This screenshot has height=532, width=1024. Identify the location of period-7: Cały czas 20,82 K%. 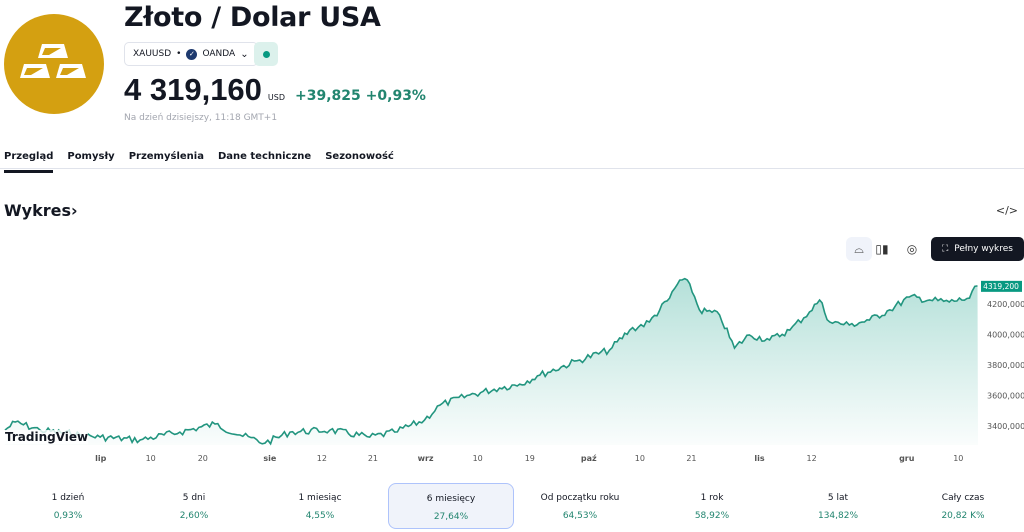
(962, 506).